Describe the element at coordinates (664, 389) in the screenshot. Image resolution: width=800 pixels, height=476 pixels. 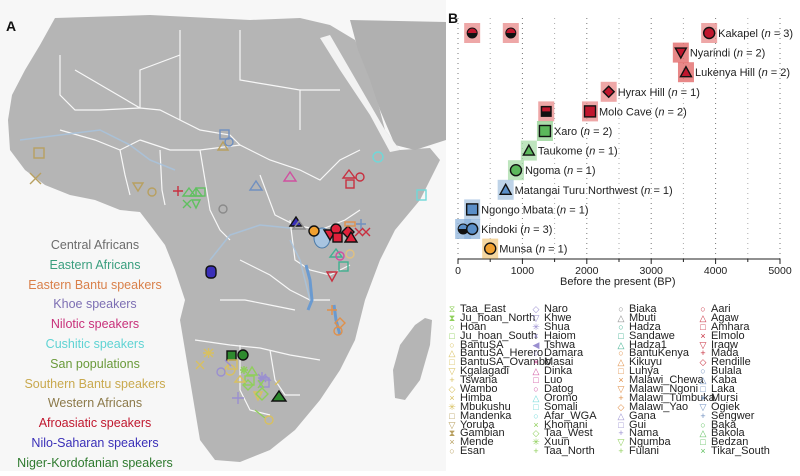
I see `population-name: Malawi_Ngoni` at that location.